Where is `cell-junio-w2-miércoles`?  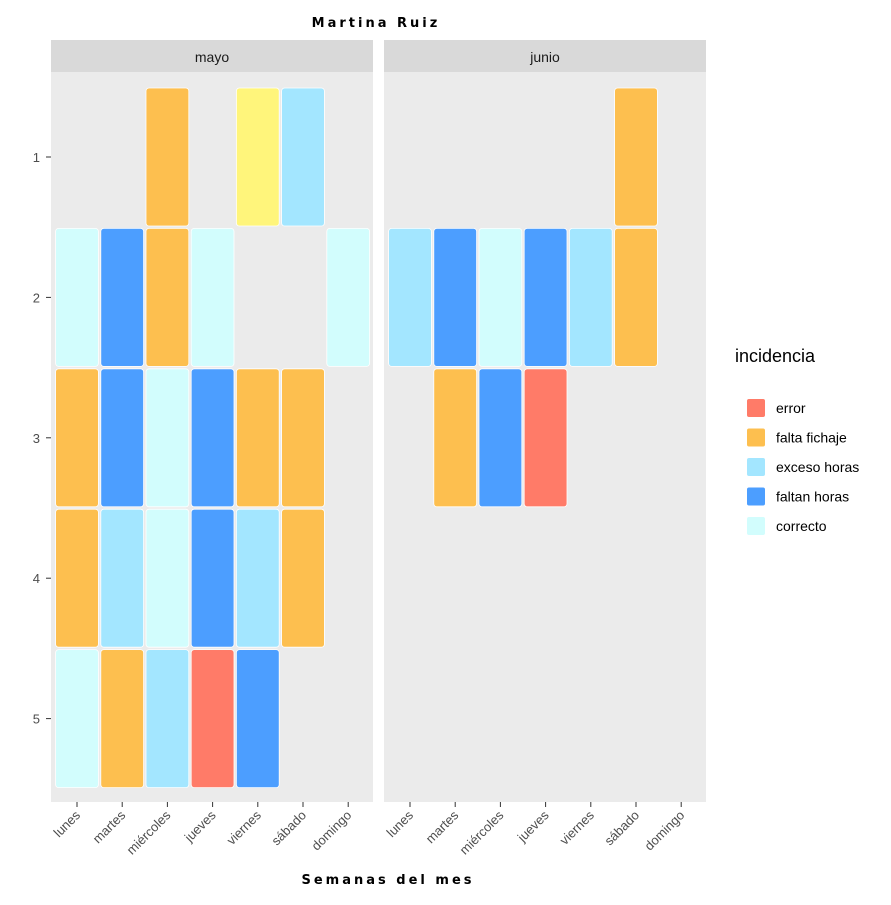 cell-junio-w2-miércoles is located at coordinates (500, 297).